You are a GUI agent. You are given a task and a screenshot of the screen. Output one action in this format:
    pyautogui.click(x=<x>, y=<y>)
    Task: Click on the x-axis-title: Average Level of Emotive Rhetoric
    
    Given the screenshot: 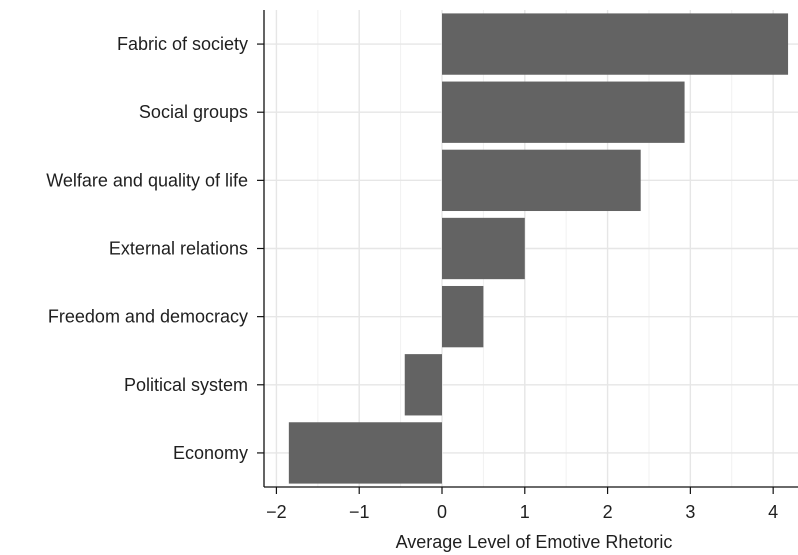 What is the action you would take?
    pyautogui.click(x=534, y=542)
    